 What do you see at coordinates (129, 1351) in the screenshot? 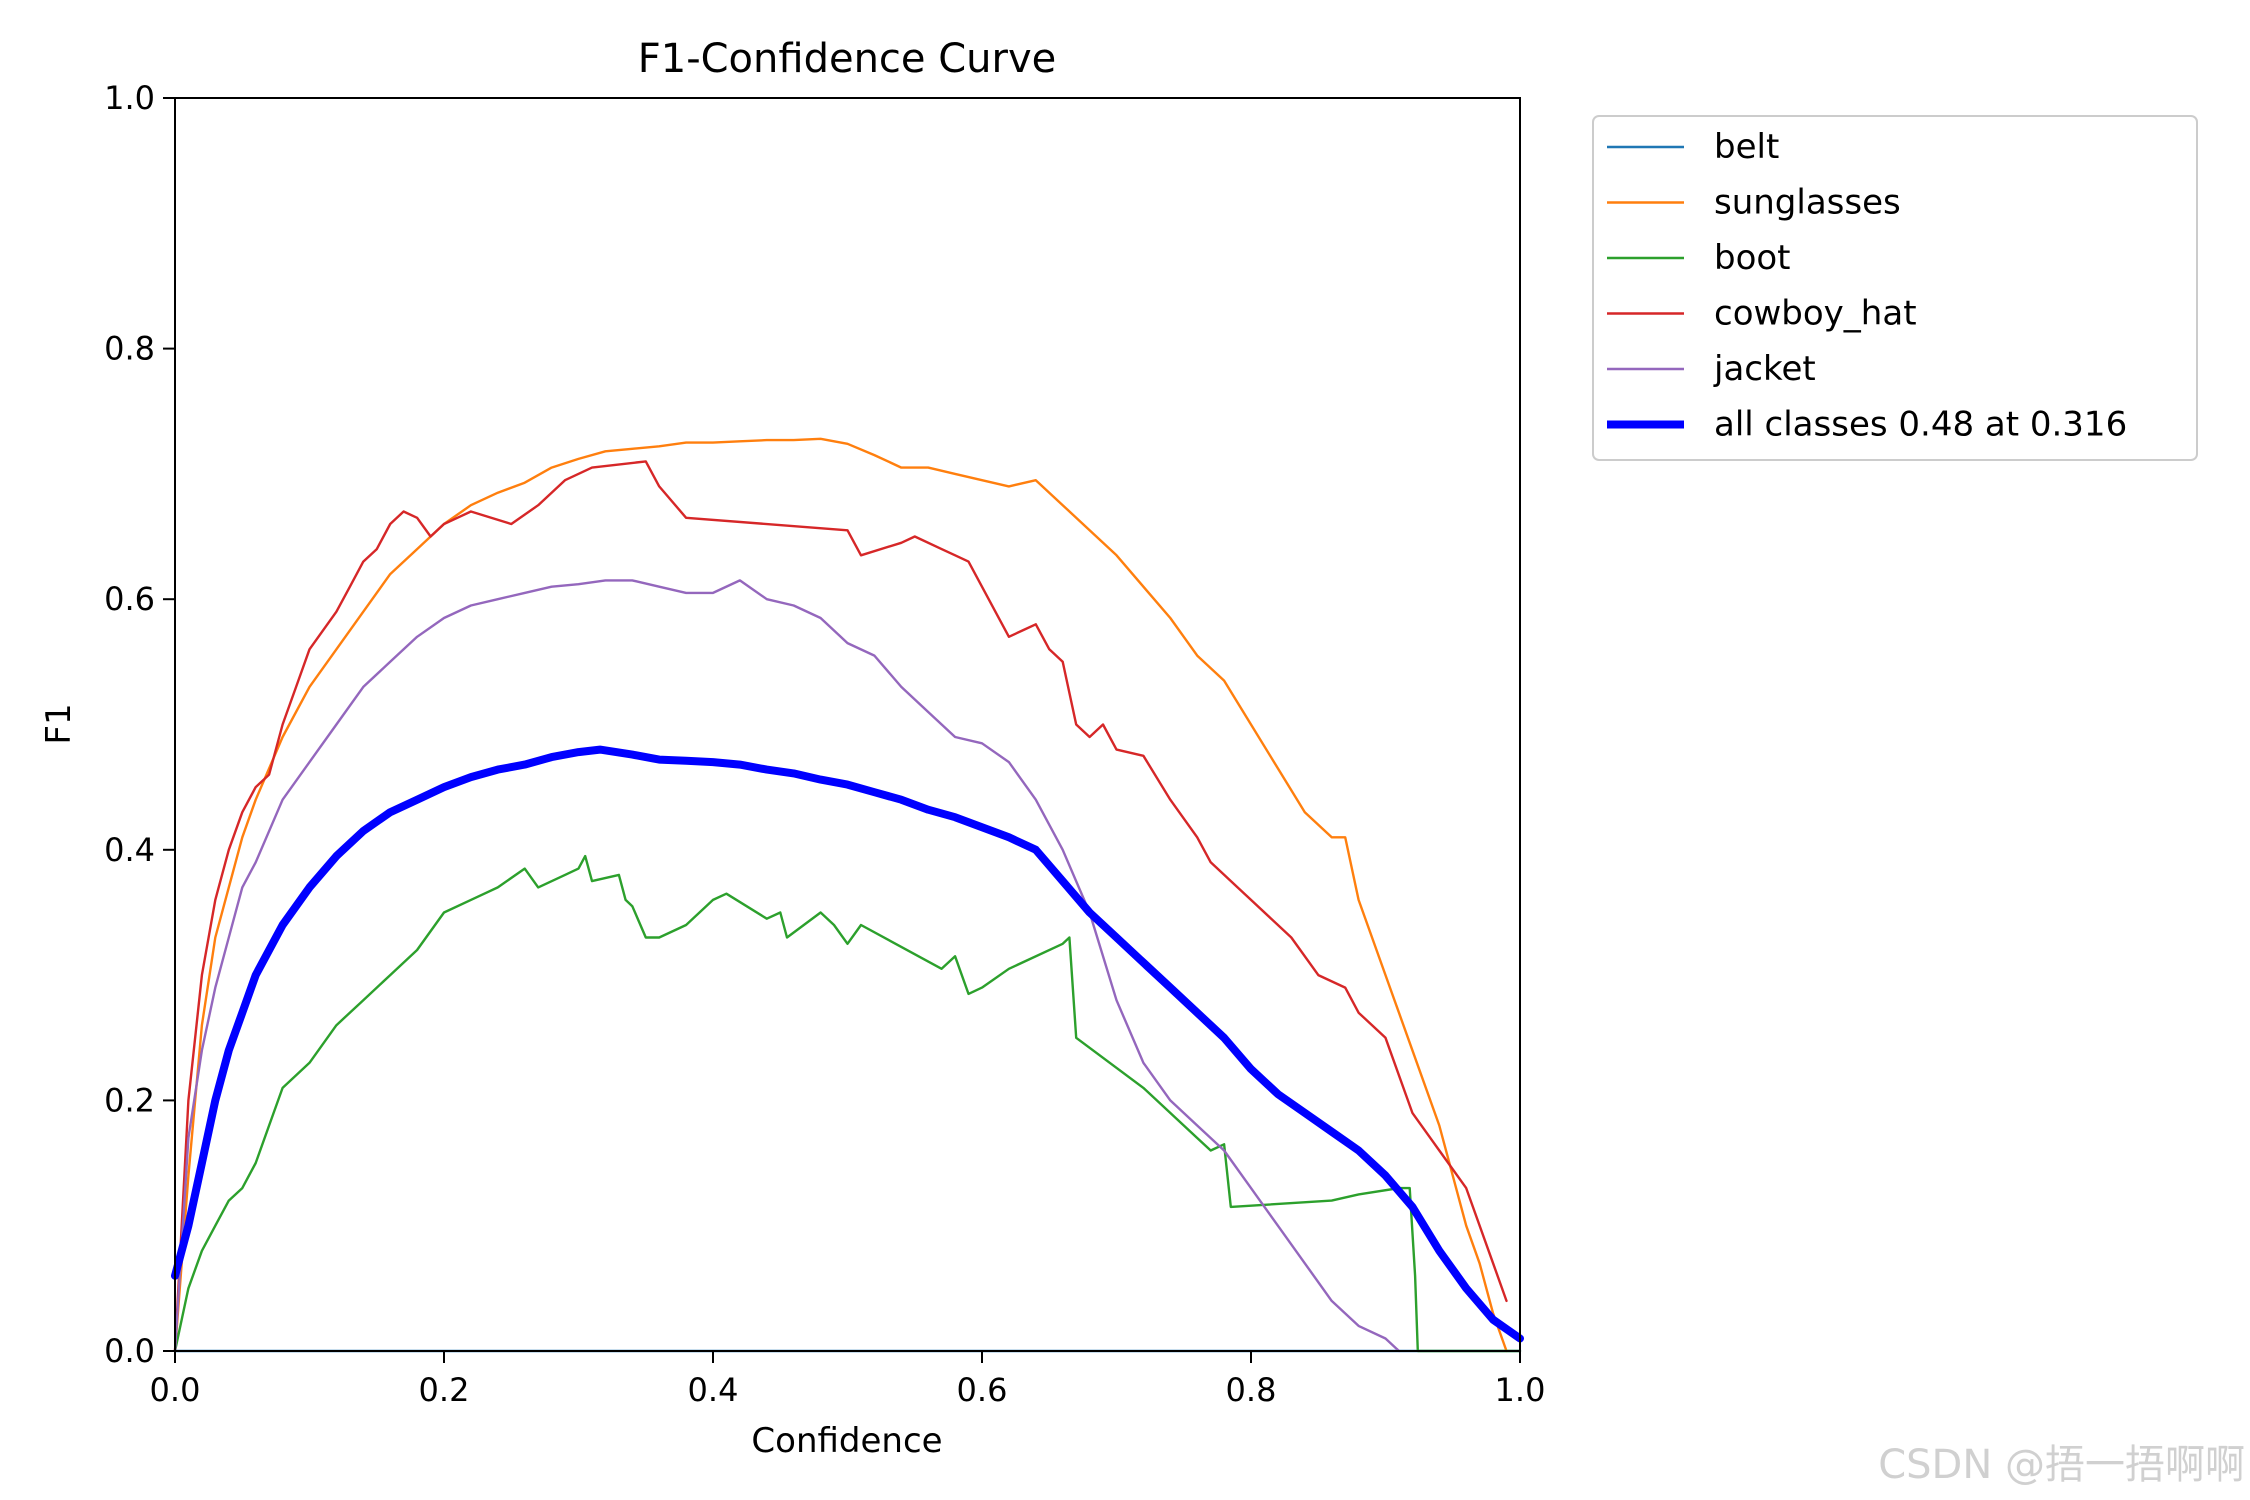
I see `y-tick-label: 0.0` at bounding box center [129, 1351].